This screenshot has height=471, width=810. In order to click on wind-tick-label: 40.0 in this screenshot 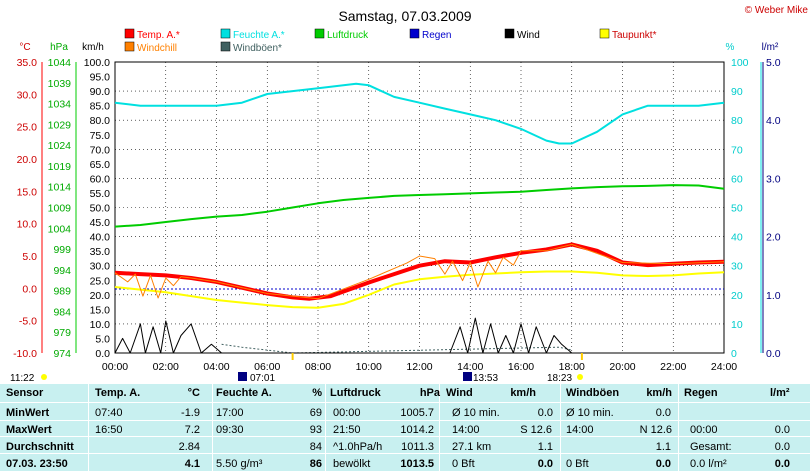, I will do `click(100, 238)`.